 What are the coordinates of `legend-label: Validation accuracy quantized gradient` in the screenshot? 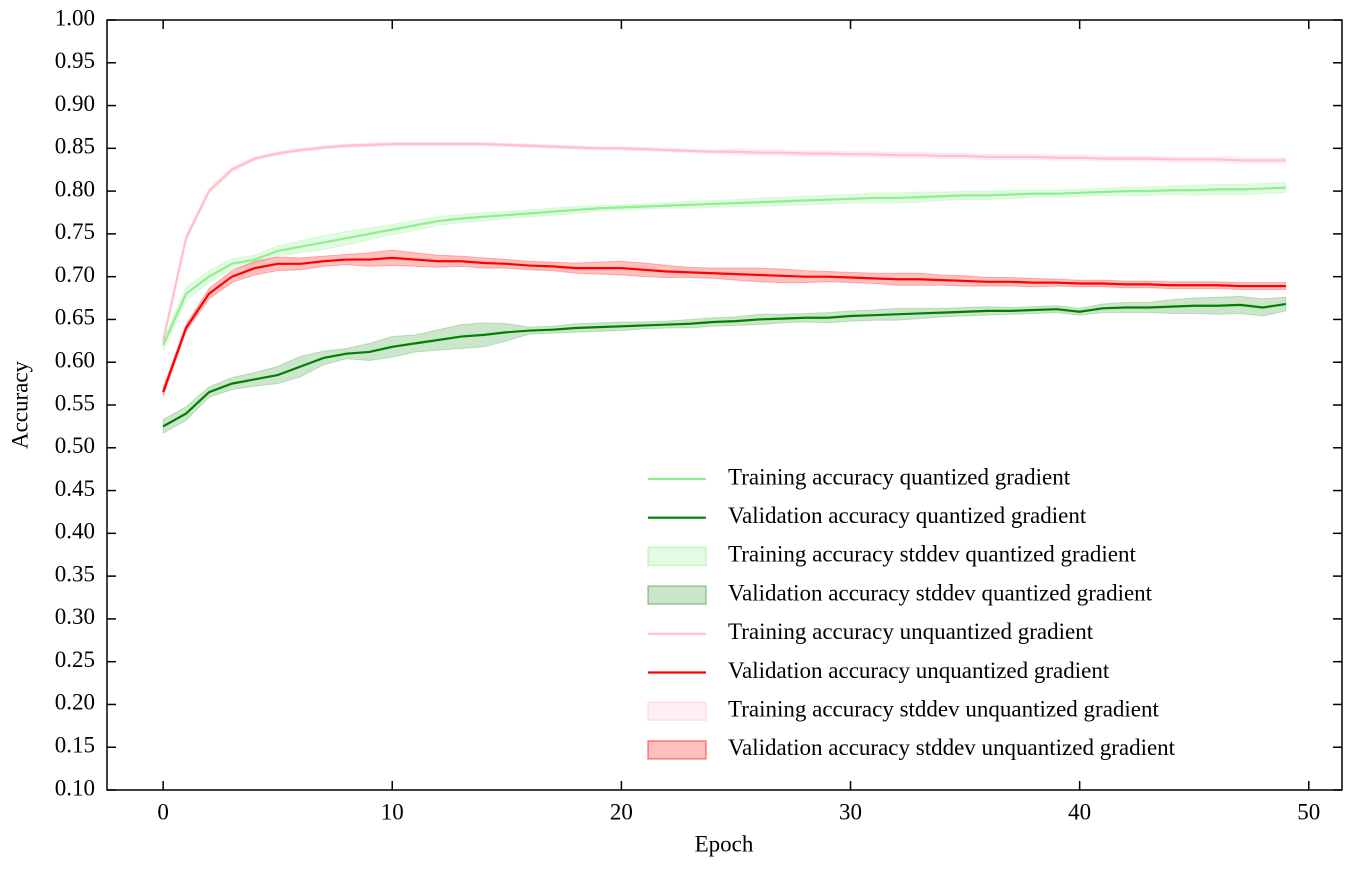 It's located at (907, 515).